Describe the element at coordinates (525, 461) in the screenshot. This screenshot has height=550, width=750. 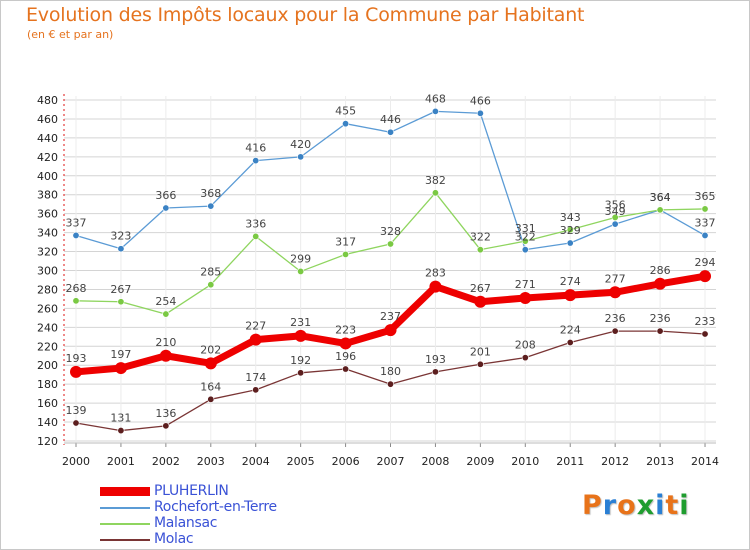
I see `x-tick-label: 2010` at that location.